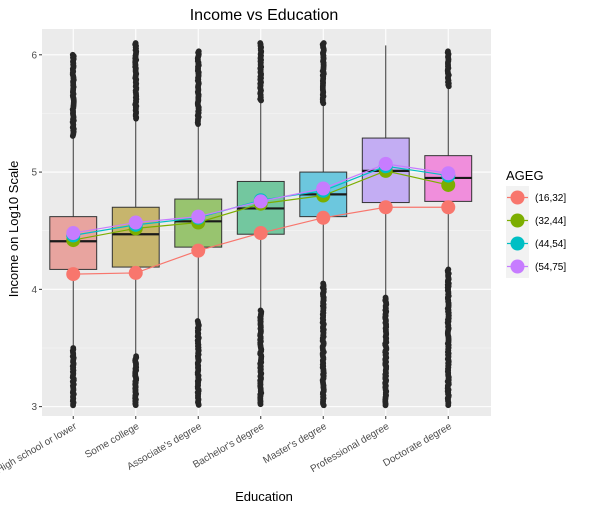  Describe the element at coordinates (39, 448) in the screenshot. I see `x-tick-label: High school or lower` at that location.